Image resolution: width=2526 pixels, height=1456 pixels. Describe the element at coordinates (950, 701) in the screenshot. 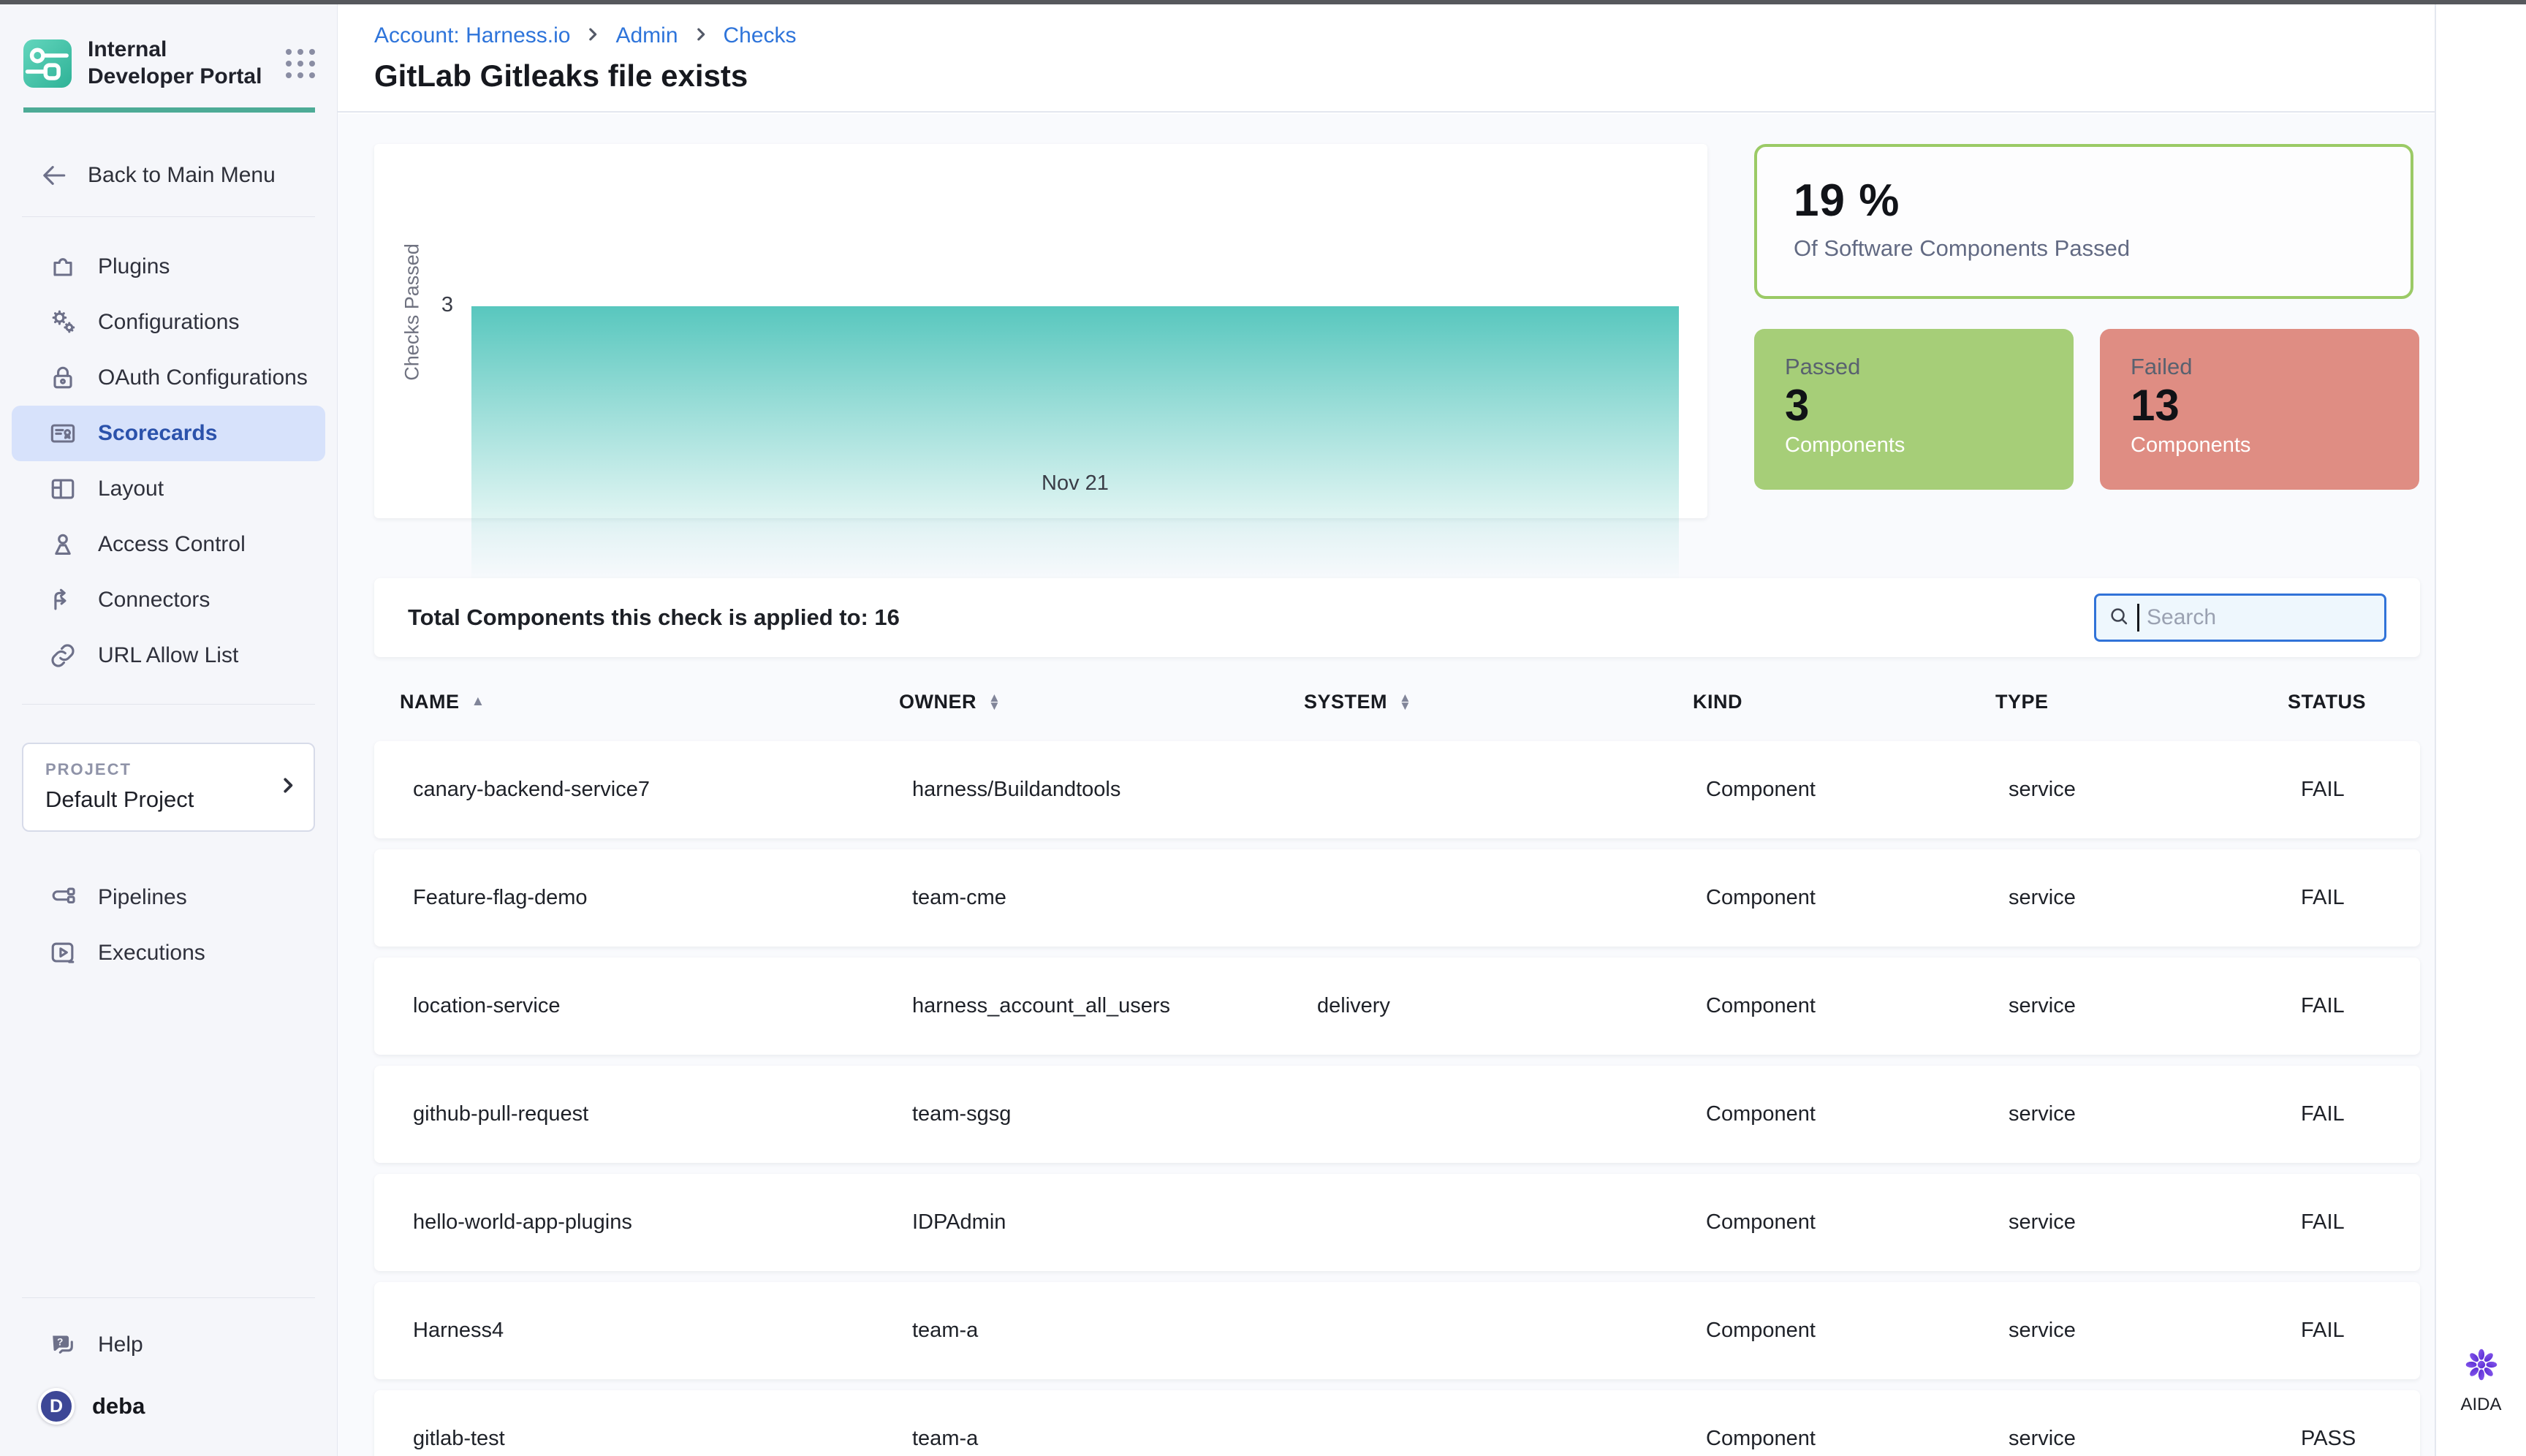

I see `column-header-owner: OWNER ▲ ▼` at that location.